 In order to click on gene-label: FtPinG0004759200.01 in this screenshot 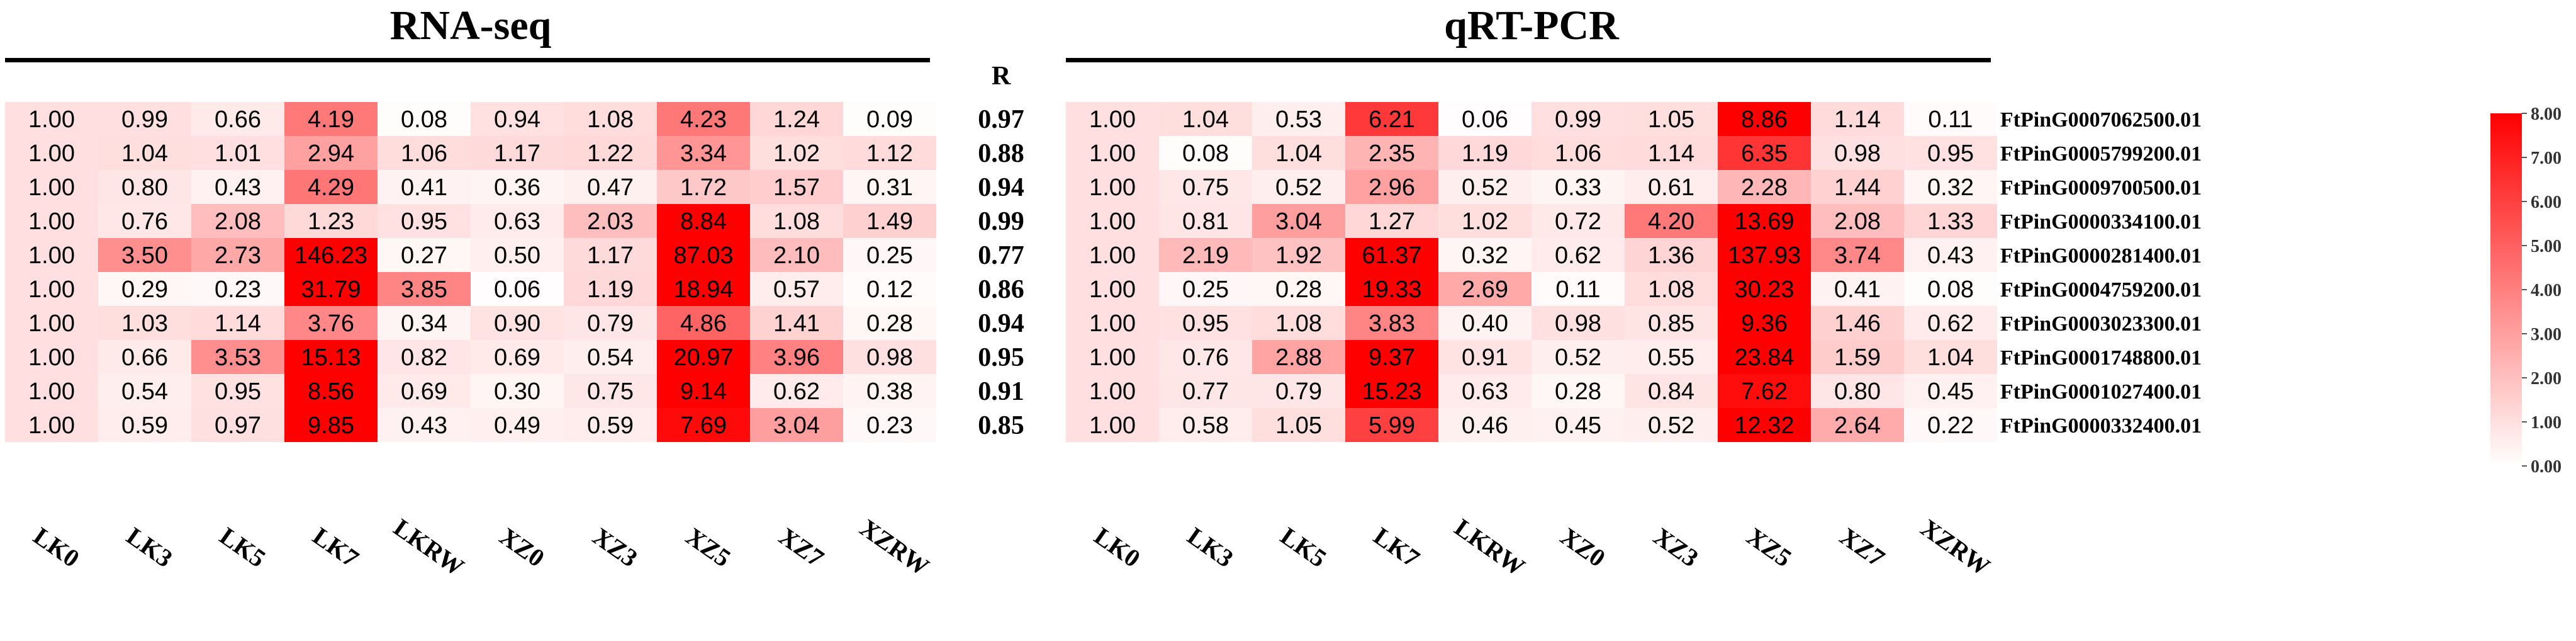, I will do `click(2101, 290)`.